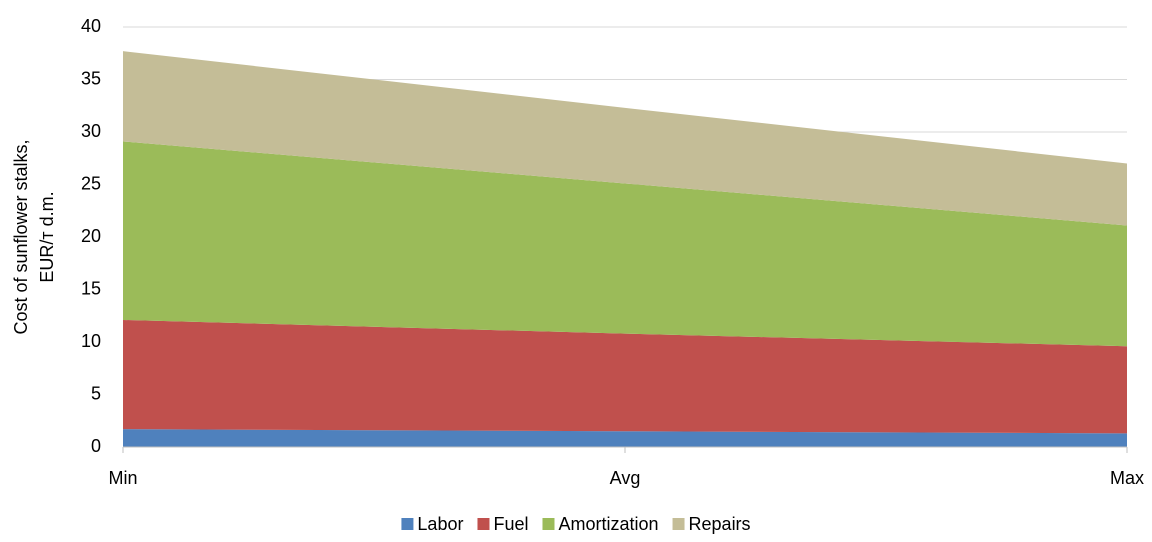 The width and height of the screenshot is (1152, 542). Describe the element at coordinates (91, 341) in the screenshot. I see `y-tick-label: 10` at that location.